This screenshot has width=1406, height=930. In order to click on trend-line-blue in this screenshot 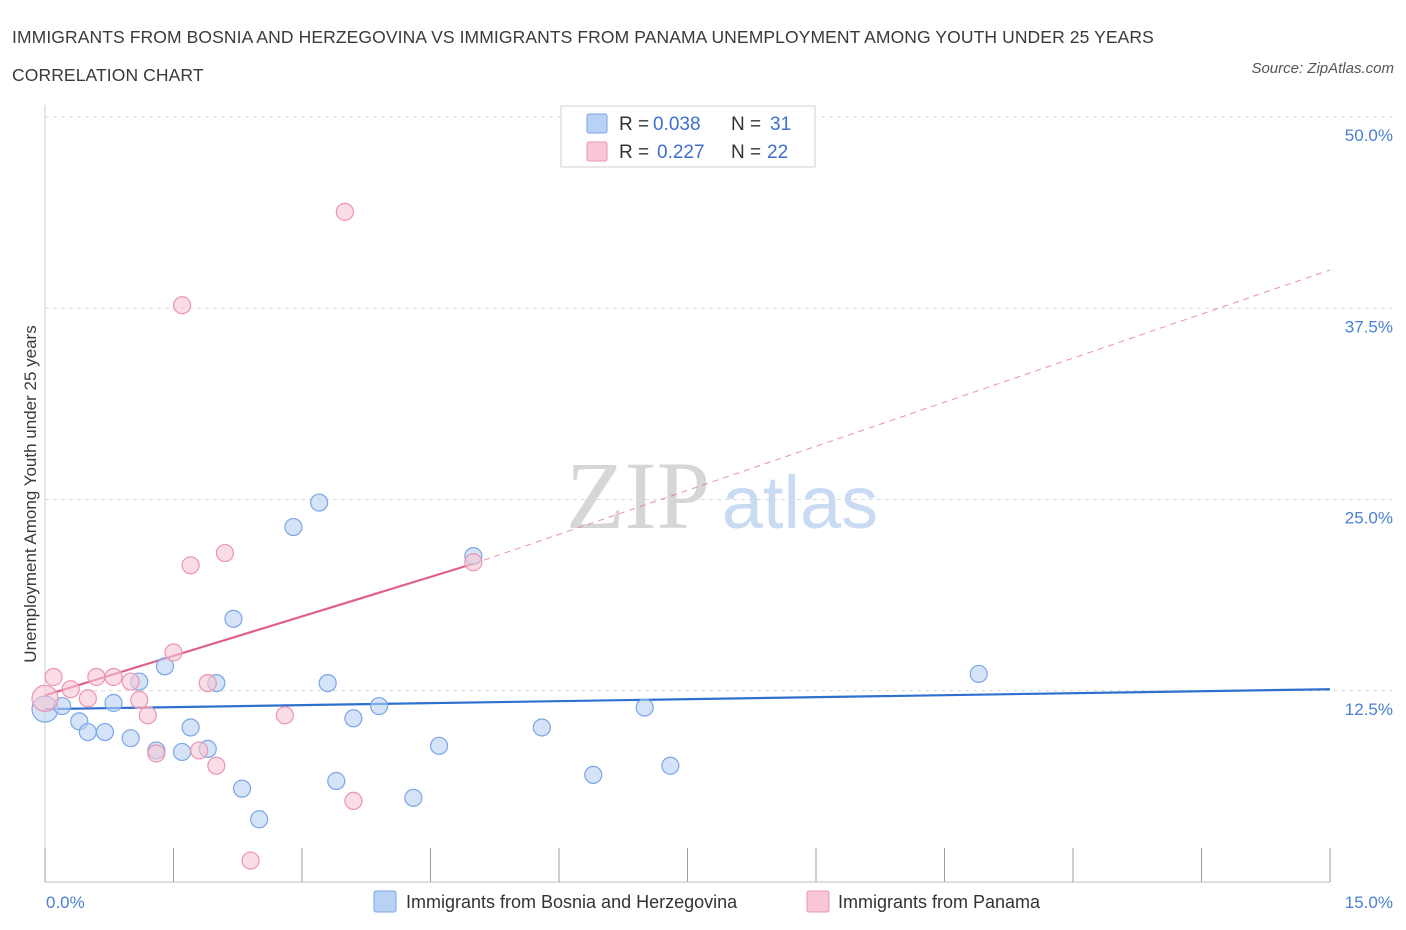, I will do `click(687, 699)`.